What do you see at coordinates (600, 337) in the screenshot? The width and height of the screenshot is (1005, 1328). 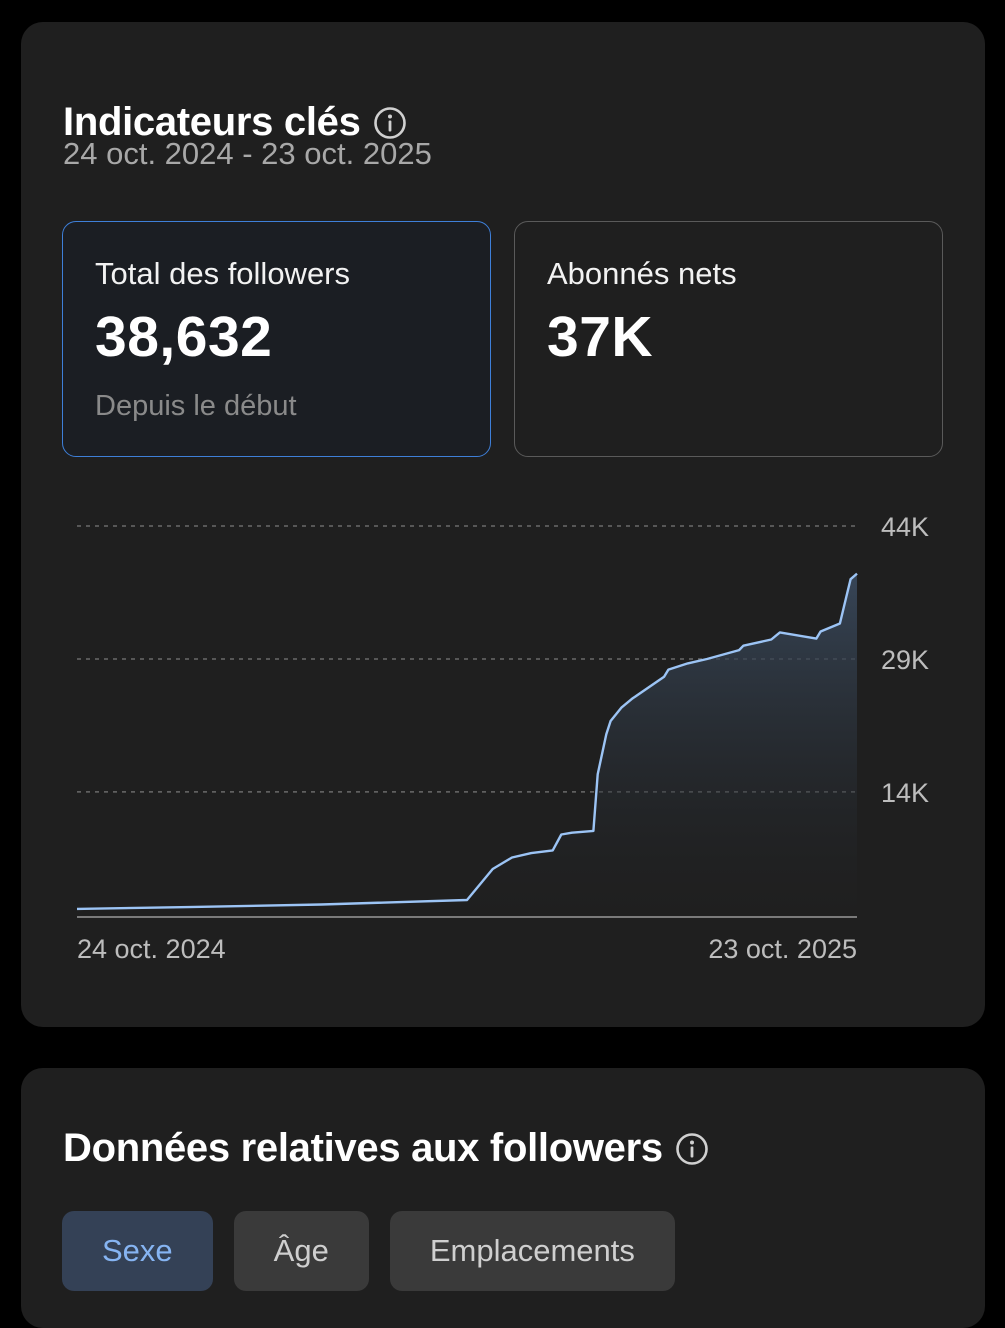 I see `metric-value: 37K` at bounding box center [600, 337].